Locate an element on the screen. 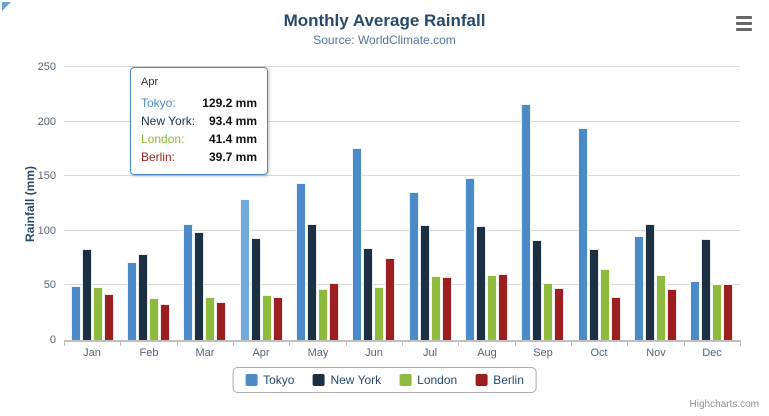  bar-london-jun is located at coordinates (379, 313).